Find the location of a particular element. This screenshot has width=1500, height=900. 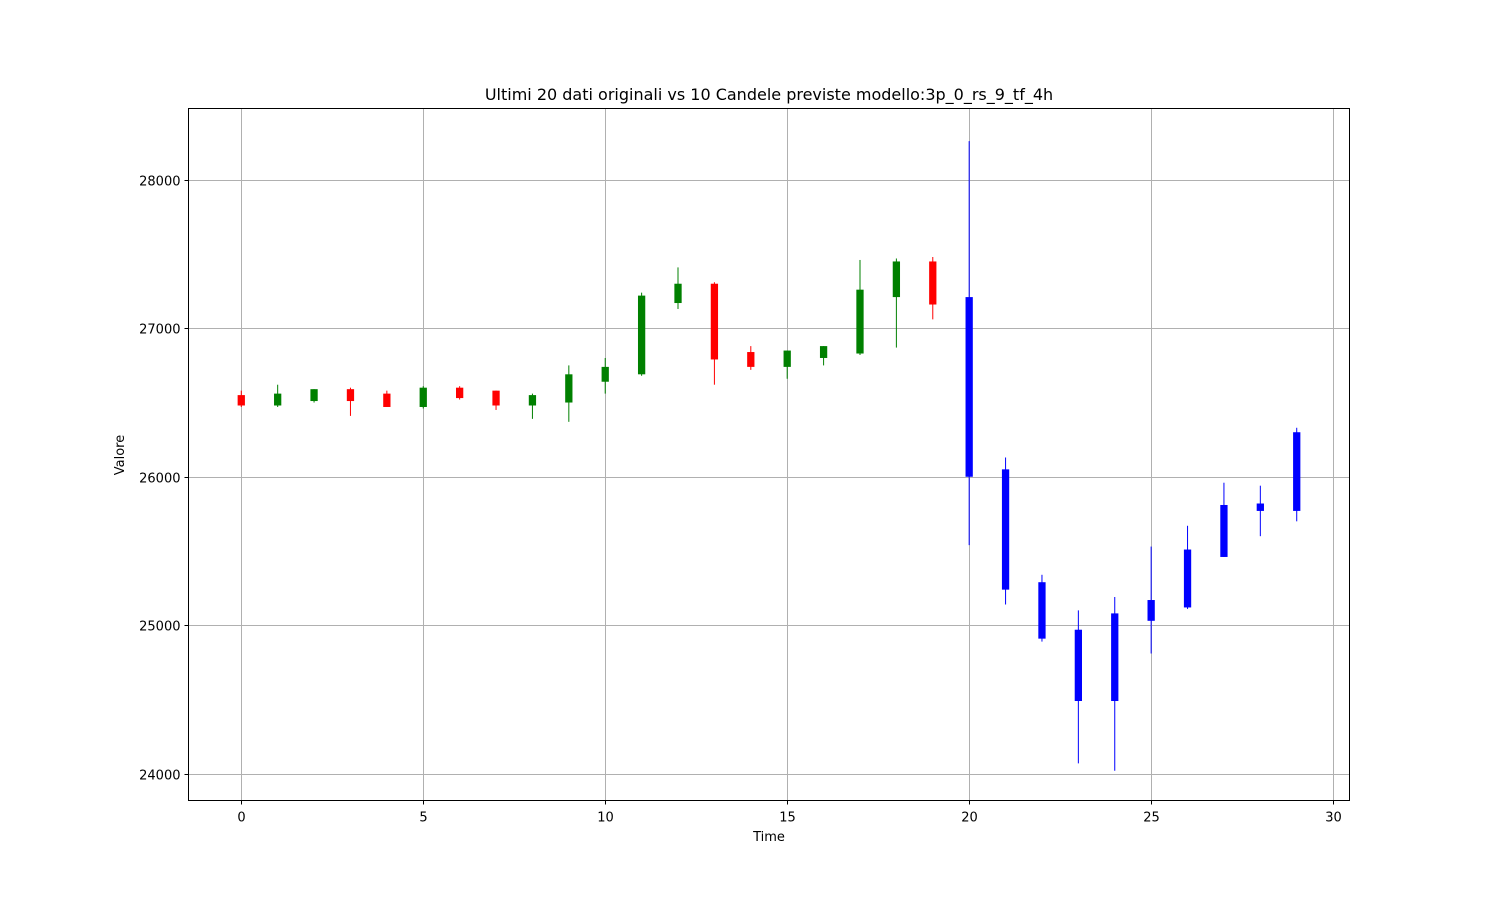

x-axis-ticks: 0 5 10 15 20 25 30 is located at coordinates (789, 813).